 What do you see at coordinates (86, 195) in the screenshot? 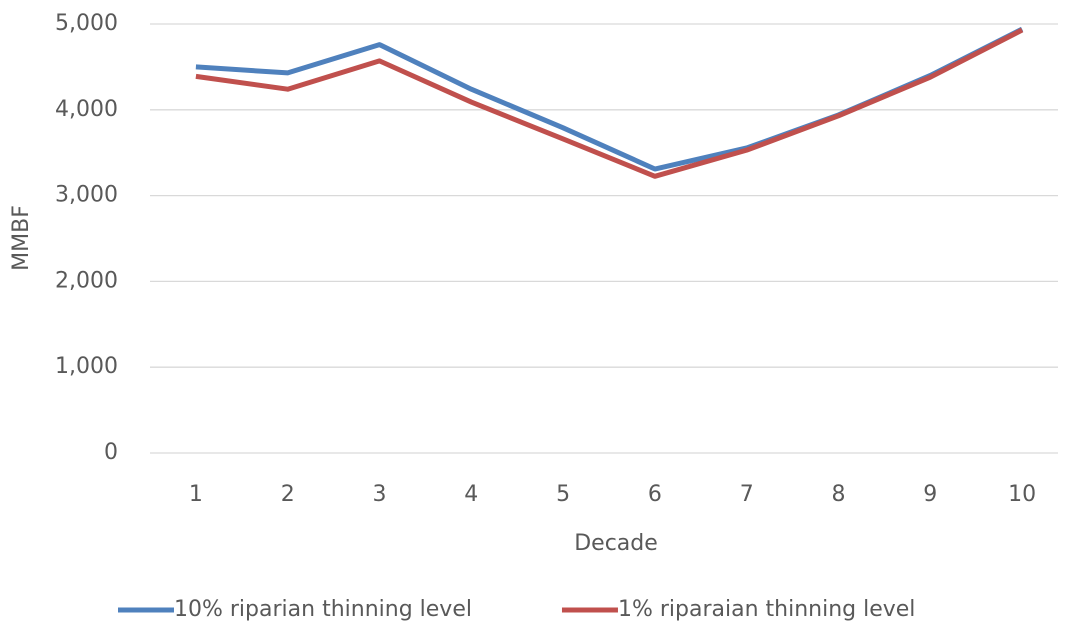
I see `y-tick-label: 3,000` at bounding box center [86, 195].